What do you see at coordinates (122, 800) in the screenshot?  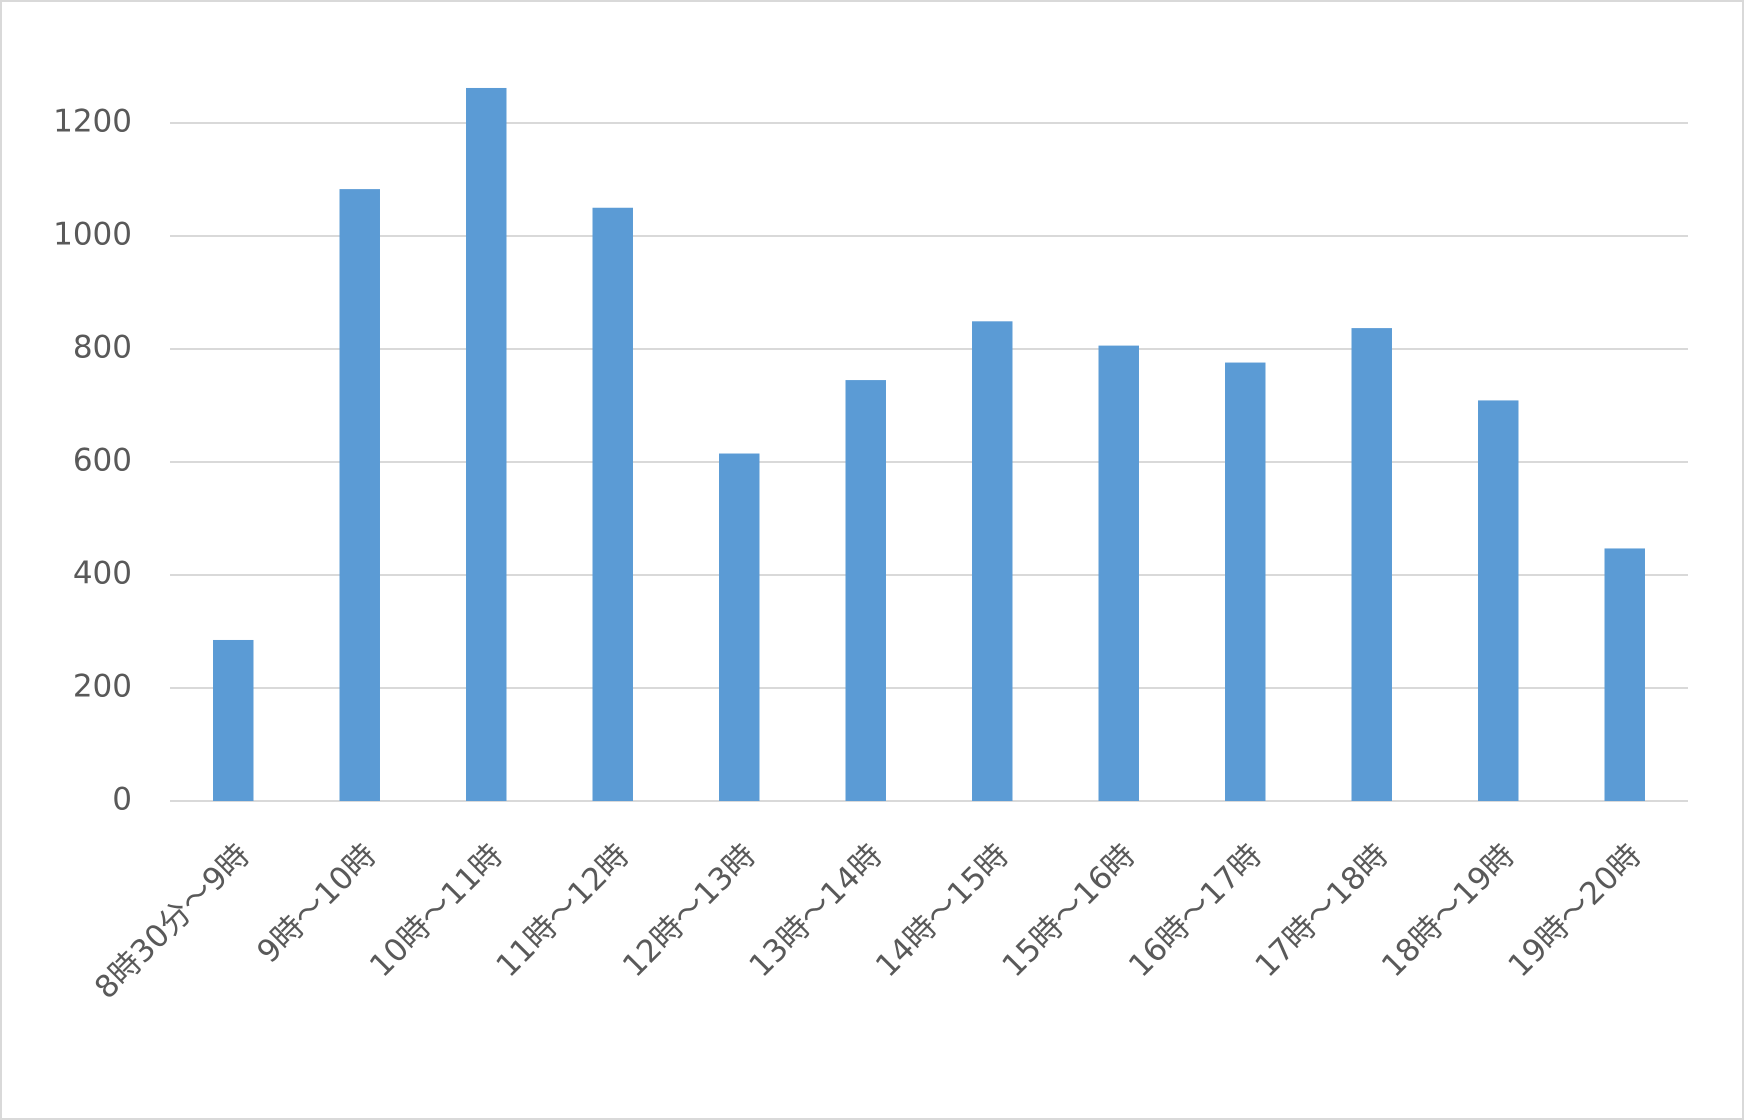 I see `y-tick-label: 0` at bounding box center [122, 800].